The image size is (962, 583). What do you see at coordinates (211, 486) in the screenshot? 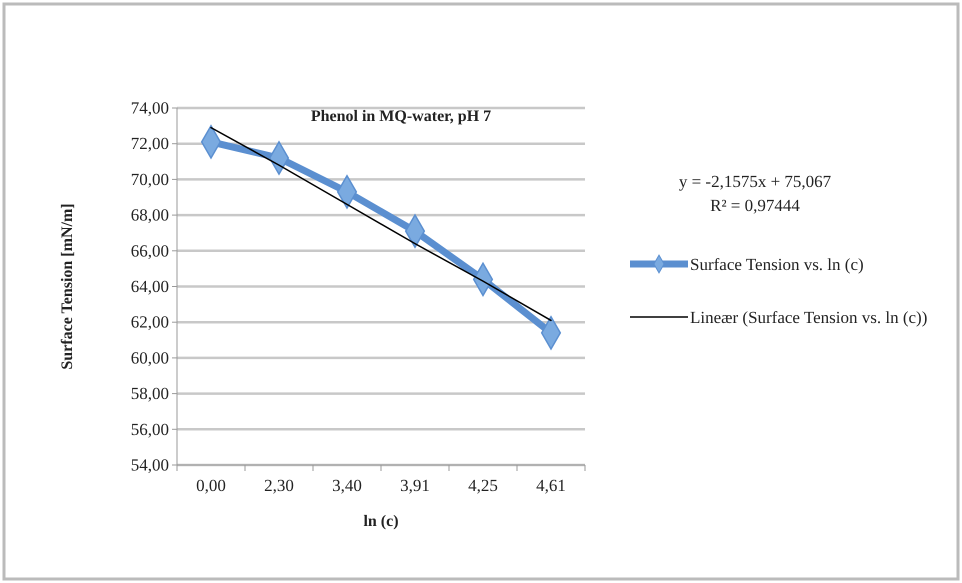
I see `x-tick-label: 0,00` at bounding box center [211, 486].